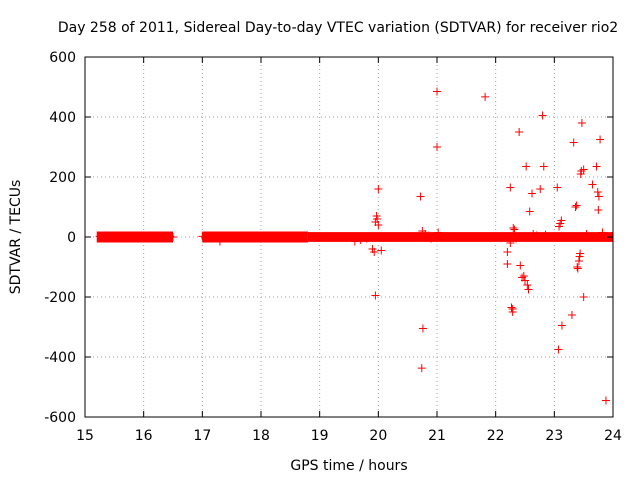 The height and width of the screenshot is (480, 640). I want to click on y-tick-label: 200, so click(62, 178).